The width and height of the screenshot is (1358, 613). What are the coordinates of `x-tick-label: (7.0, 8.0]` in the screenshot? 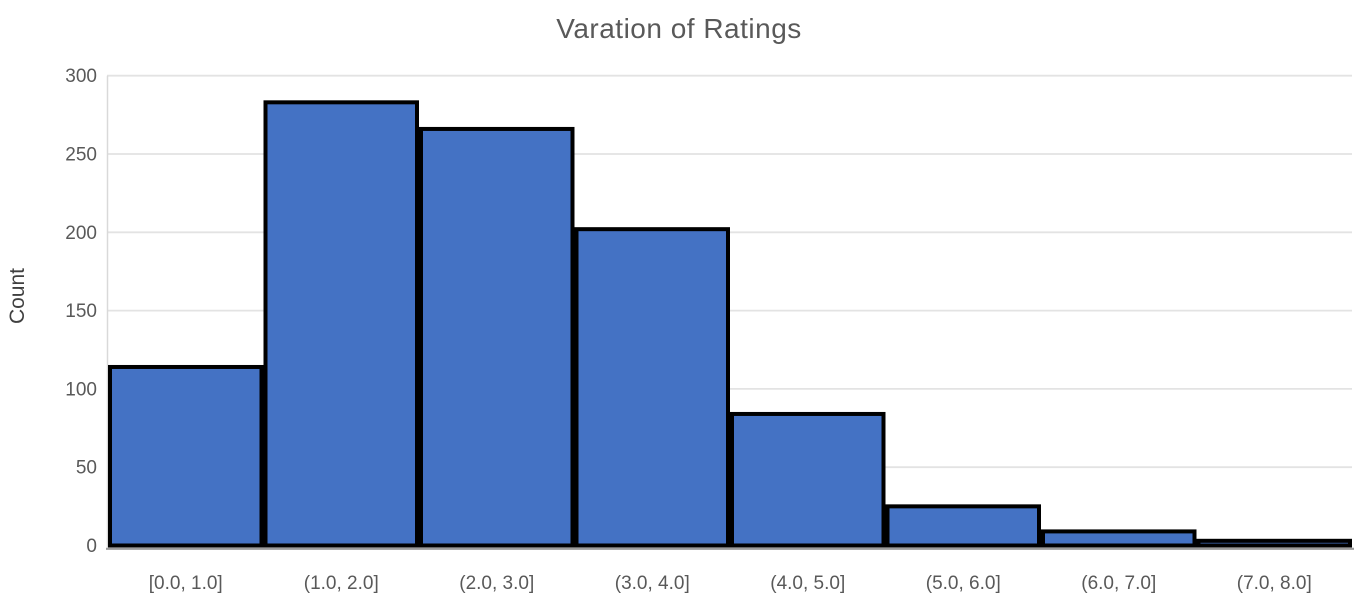 It's located at (1274, 583).